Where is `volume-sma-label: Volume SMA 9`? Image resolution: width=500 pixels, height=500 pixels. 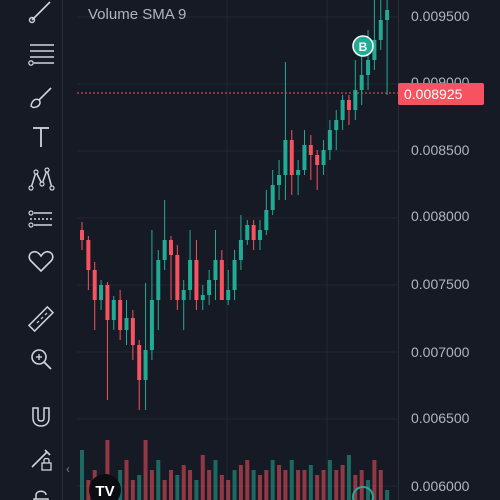
volume-sma-label: Volume SMA 9 is located at coordinates (137, 14).